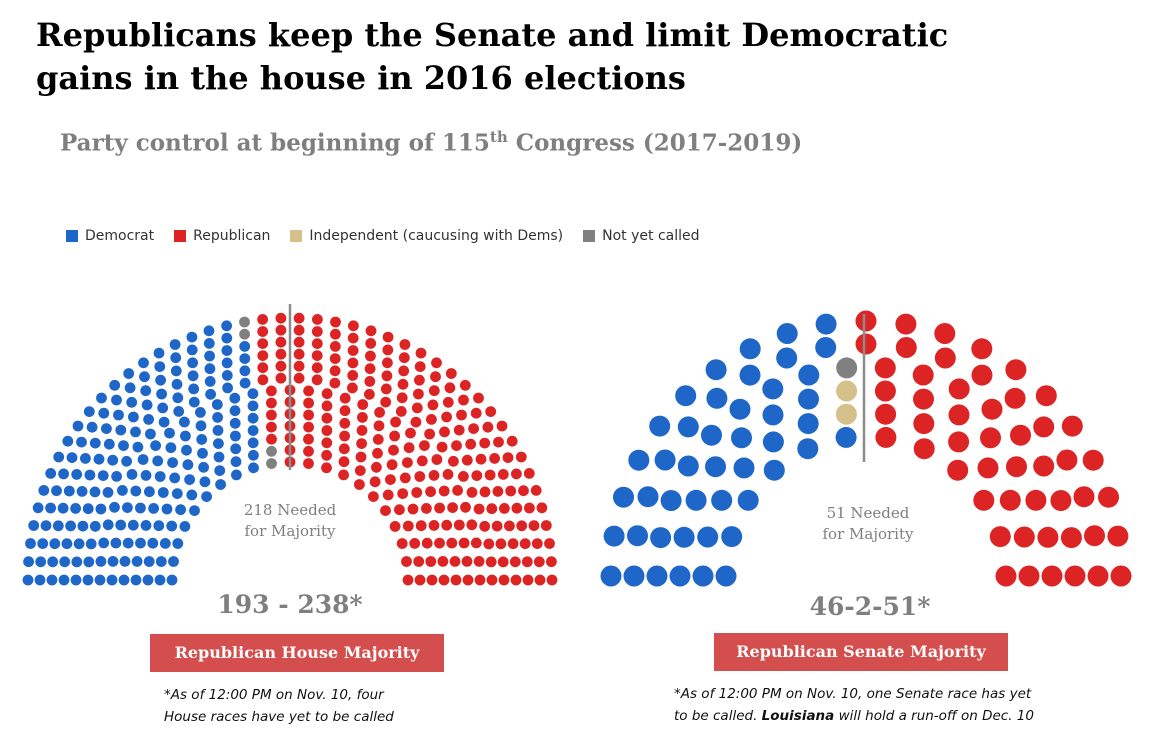 The height and width of the screenshot is (746, 1156). What do you see at coordinates (296, 236) in the screenshot?
I see `legend-swatch-independent` at bounding box center [296, 236].